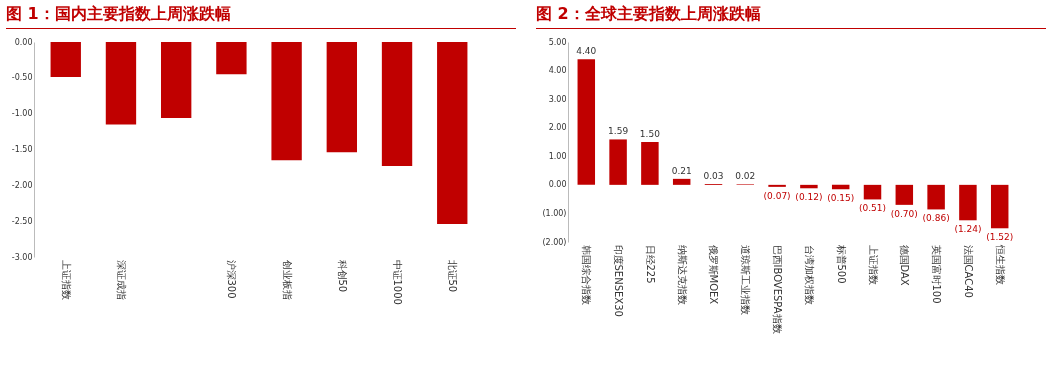 This screenshot has height=379, width=1061. I want to click on y-tick-label: 3.00, so click(557, 99).